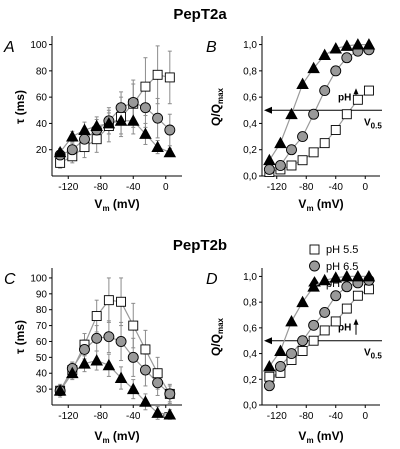 The height and width of the screenshot is (449, 400). What do you see at coordinates (365, 416) in the screenshot?
I see `panel-d-xtick-label: 0` at bounding box center [365, 416].